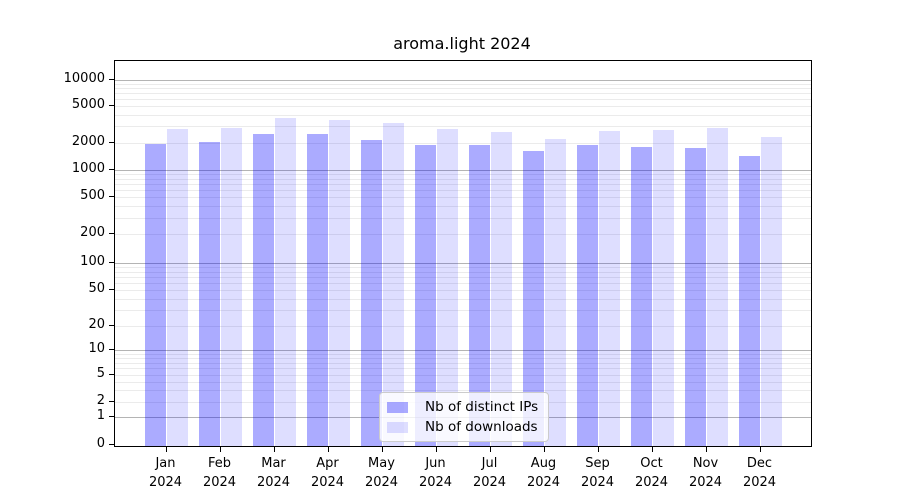 This screenshot has width=900, height=500. I want to click on bar-downloads-apr, so click(339, 282).